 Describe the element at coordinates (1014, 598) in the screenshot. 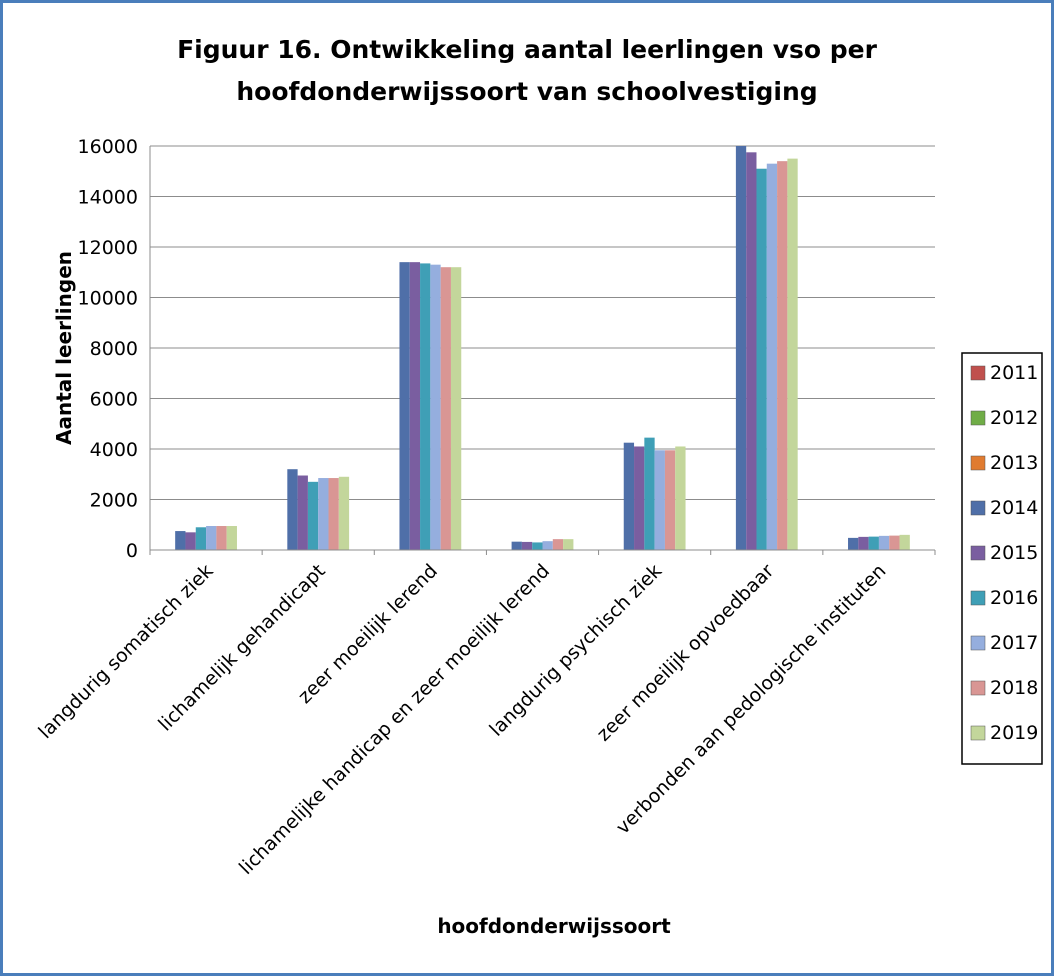

I see `legend-label-2016: 2016` at that location.